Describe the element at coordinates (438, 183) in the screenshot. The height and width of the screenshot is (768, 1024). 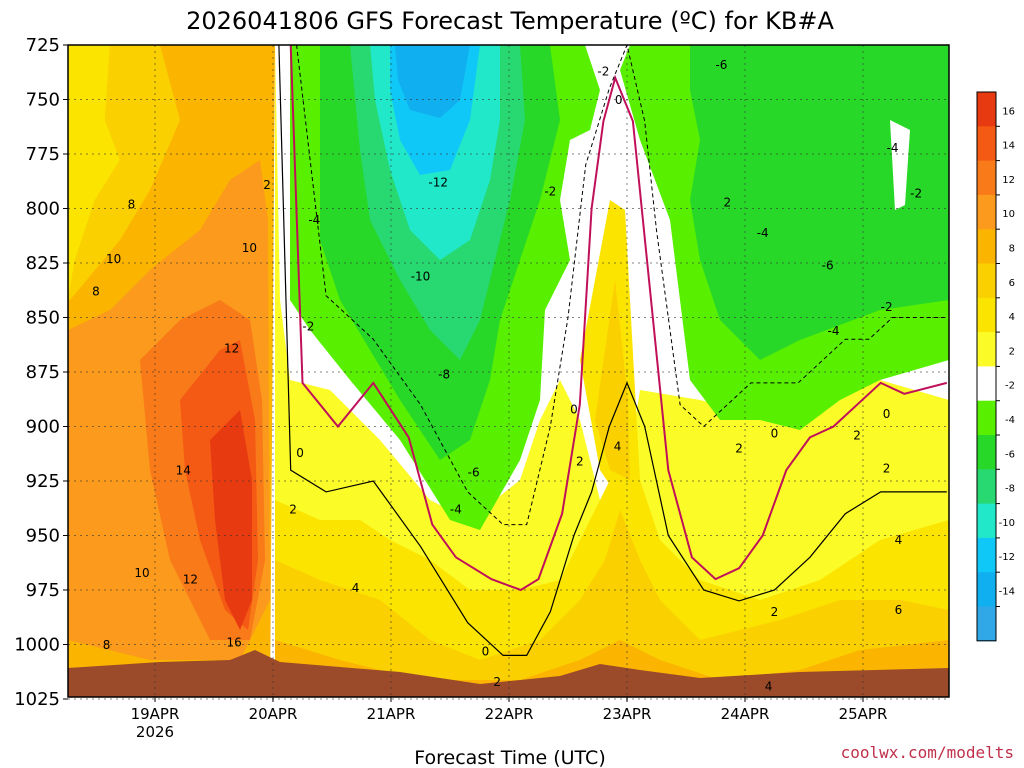
I see `contour-label: -12` at that location.